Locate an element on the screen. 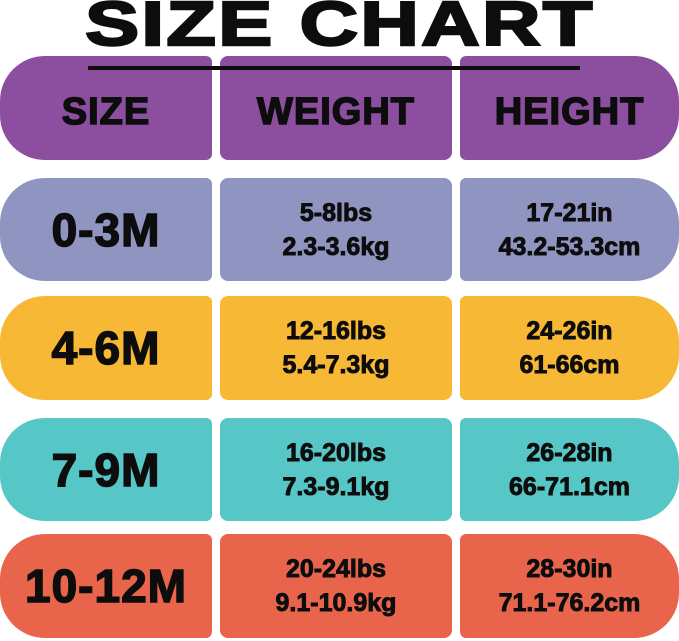 This screenshot has height=641, width=679. weight-cell: 5-8lbs 2.3-3.6kg is located at coordinates (336, 229).